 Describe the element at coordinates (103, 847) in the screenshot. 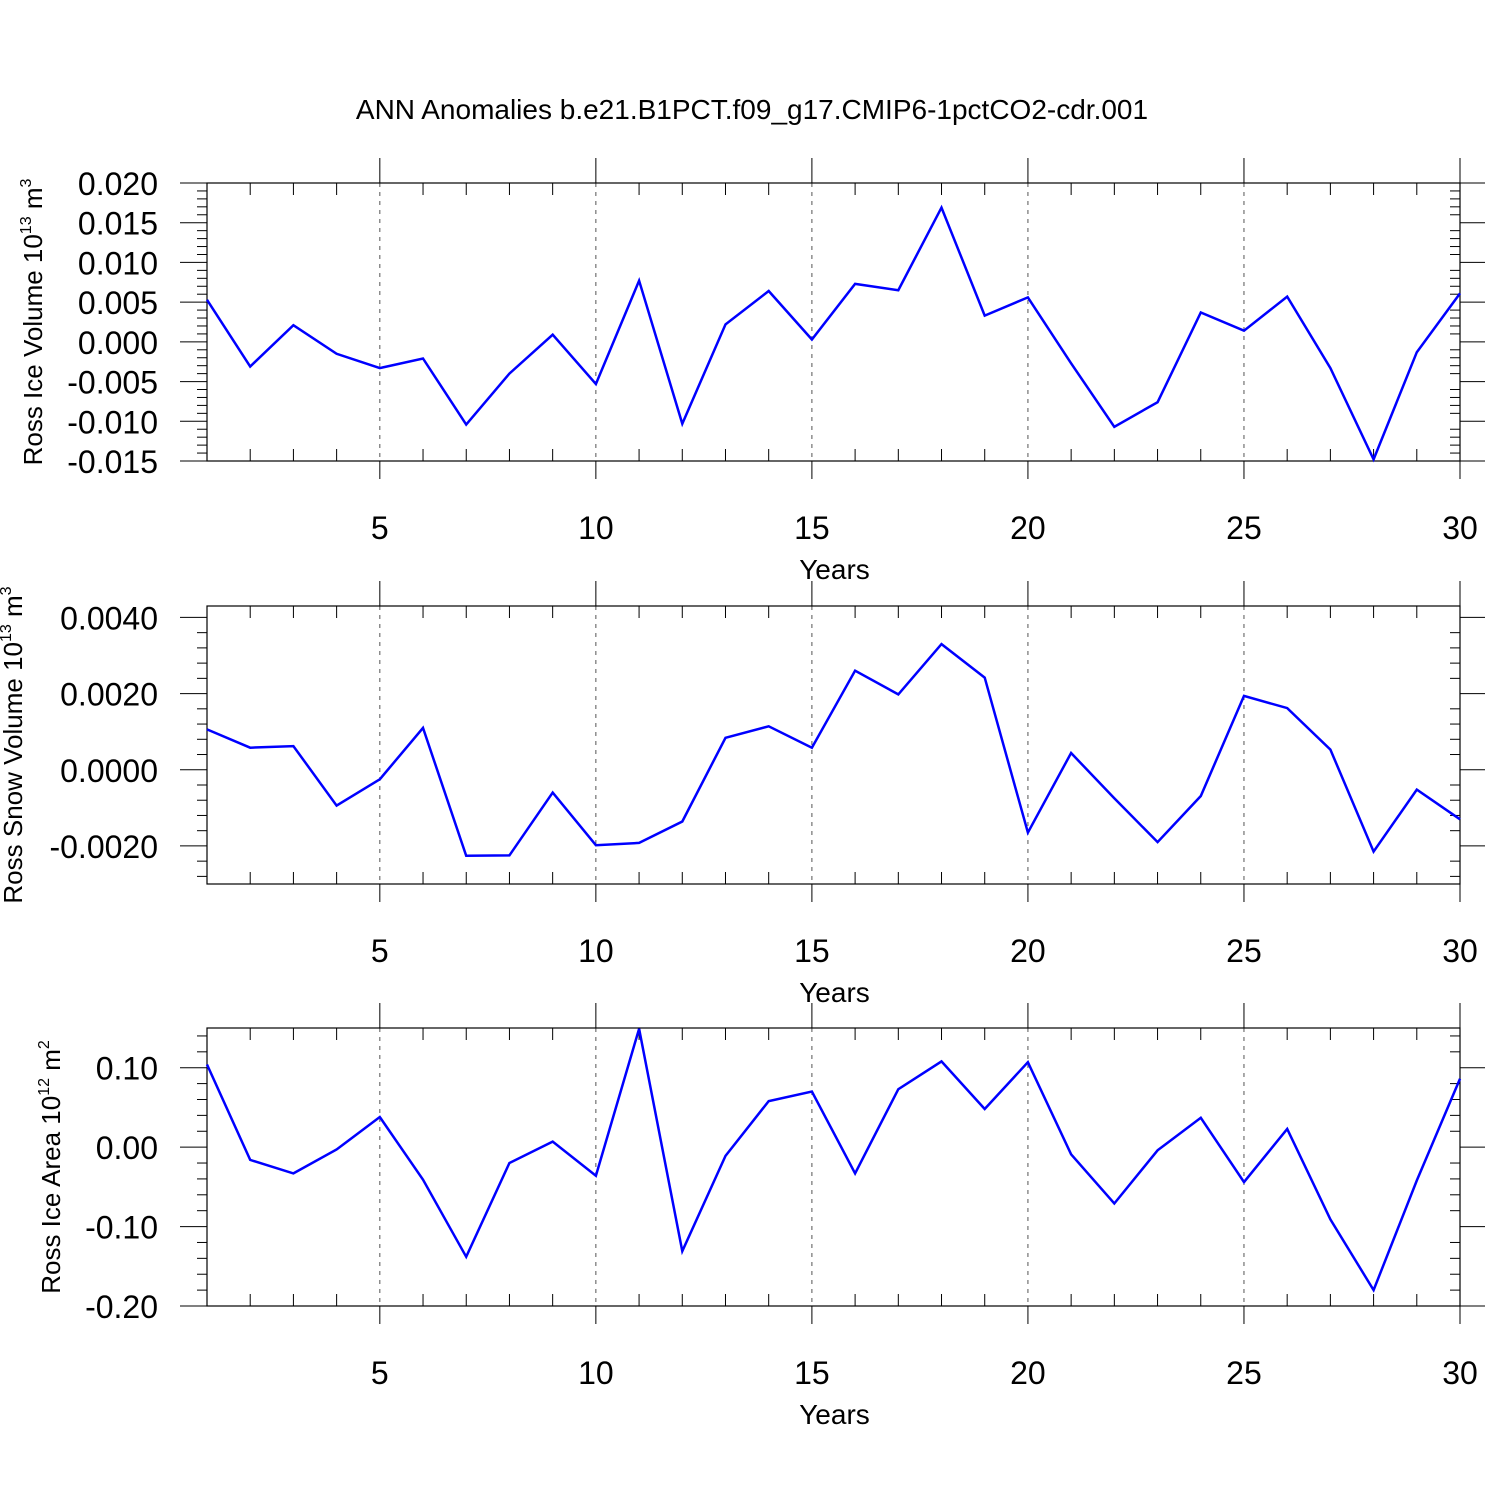

I see `y-tick-label: -0.0020` at that location.